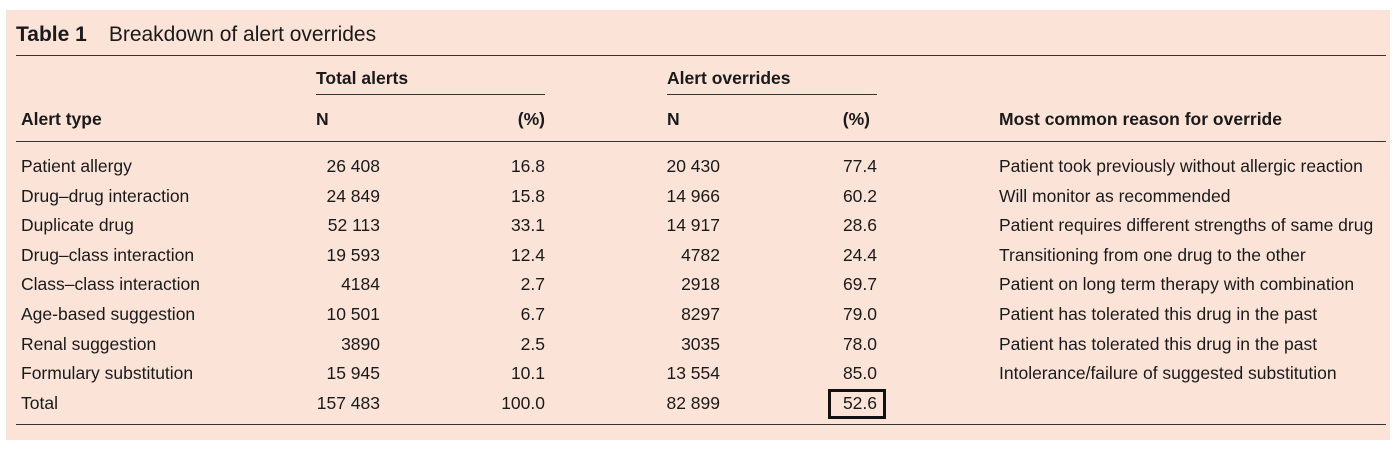  Describe the element at coordinates (353, 166) in the screenshot. I see `cell-total-n: 26 408` at that location.